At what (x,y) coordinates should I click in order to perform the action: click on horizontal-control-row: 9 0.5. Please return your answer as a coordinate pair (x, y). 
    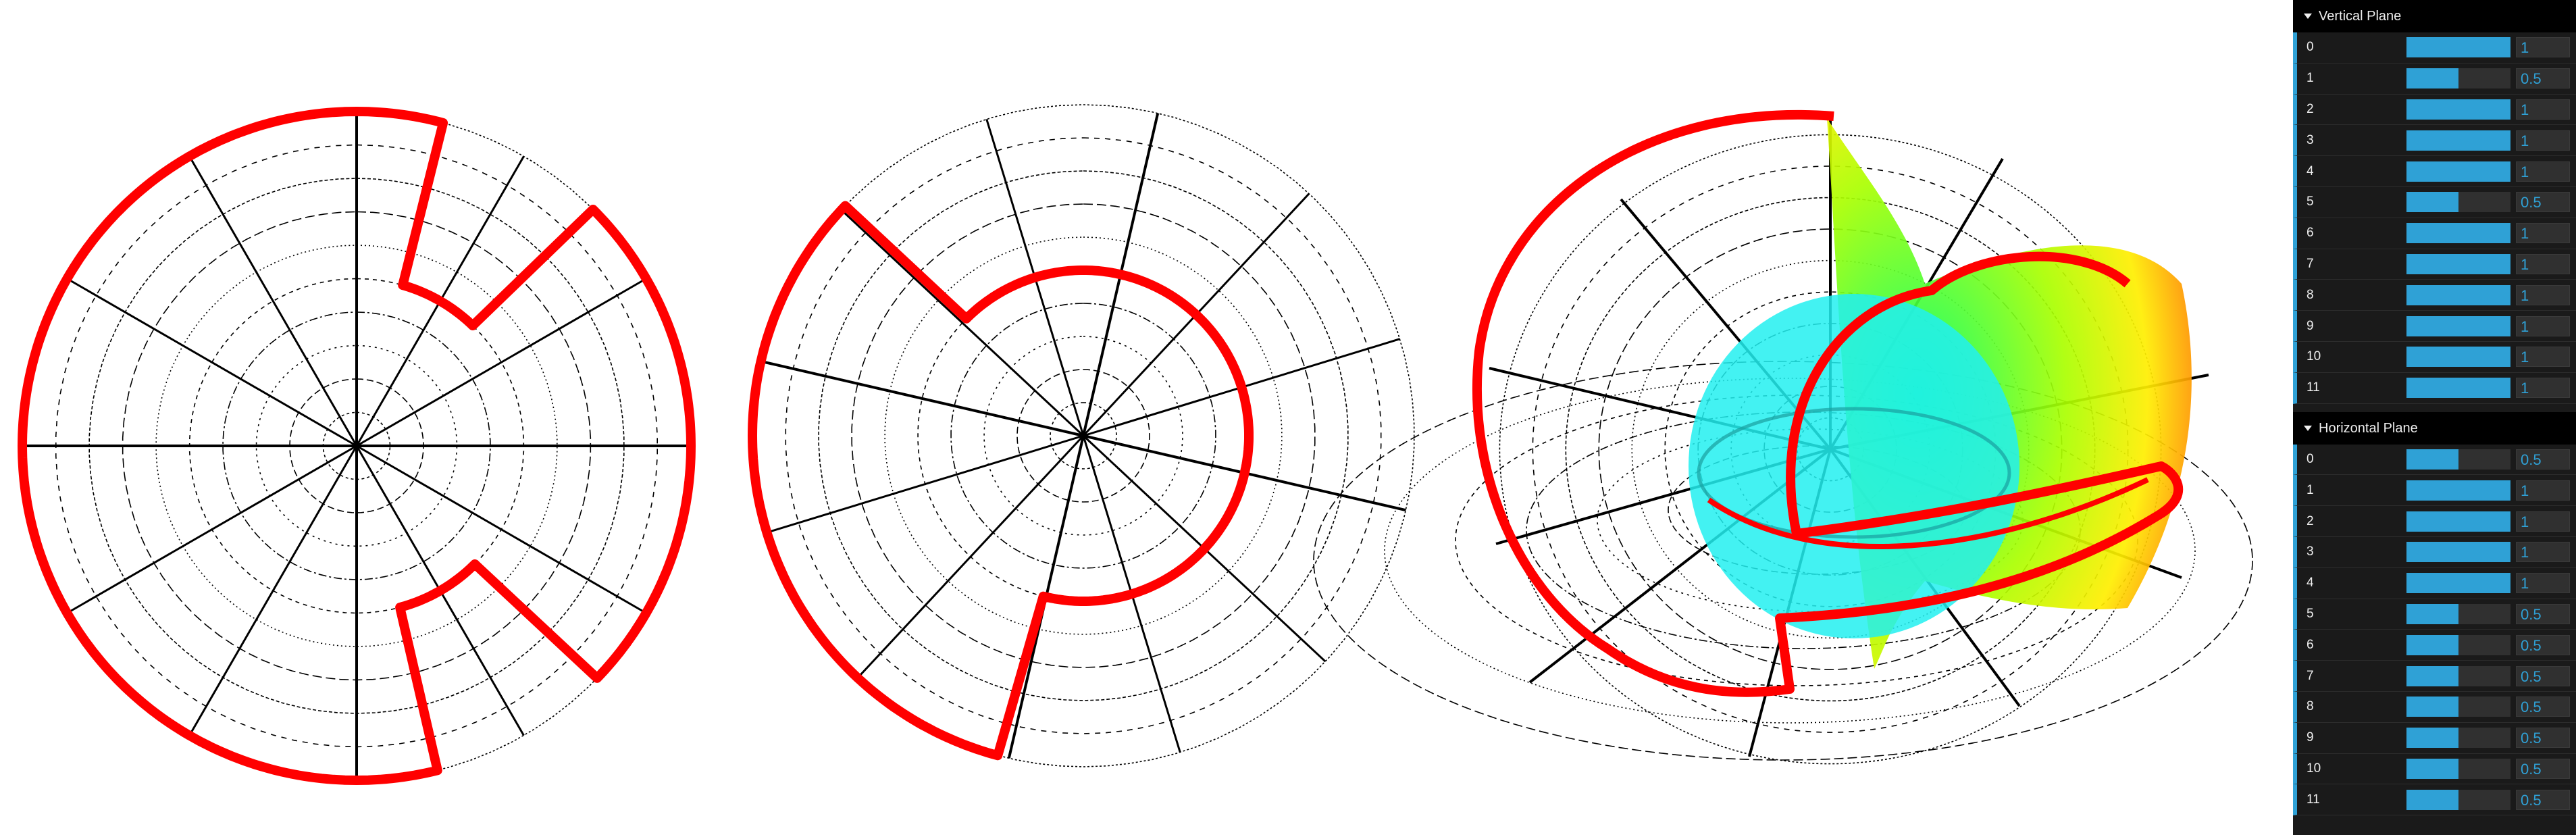
    Looking at the image, I should click on (2434, 738).